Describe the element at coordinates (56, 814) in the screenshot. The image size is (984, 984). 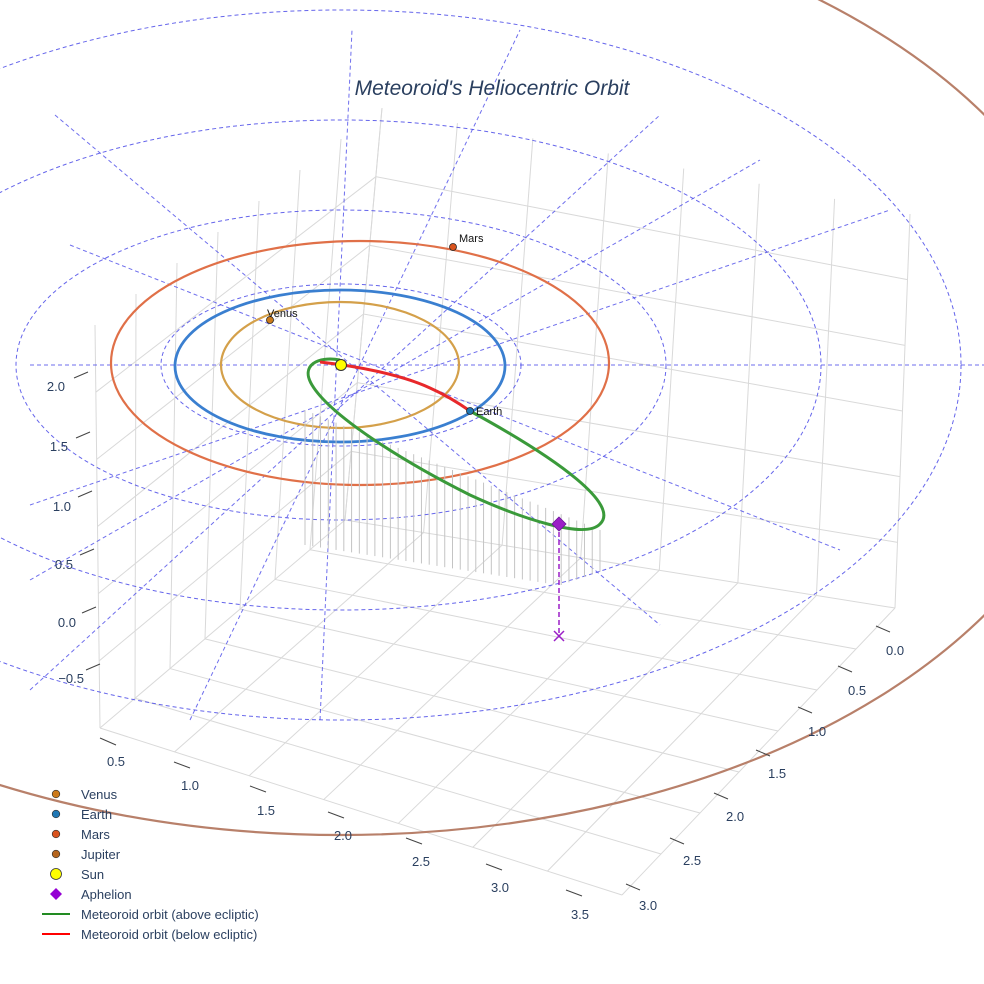
I see `legend-earth-symbol` at that location.